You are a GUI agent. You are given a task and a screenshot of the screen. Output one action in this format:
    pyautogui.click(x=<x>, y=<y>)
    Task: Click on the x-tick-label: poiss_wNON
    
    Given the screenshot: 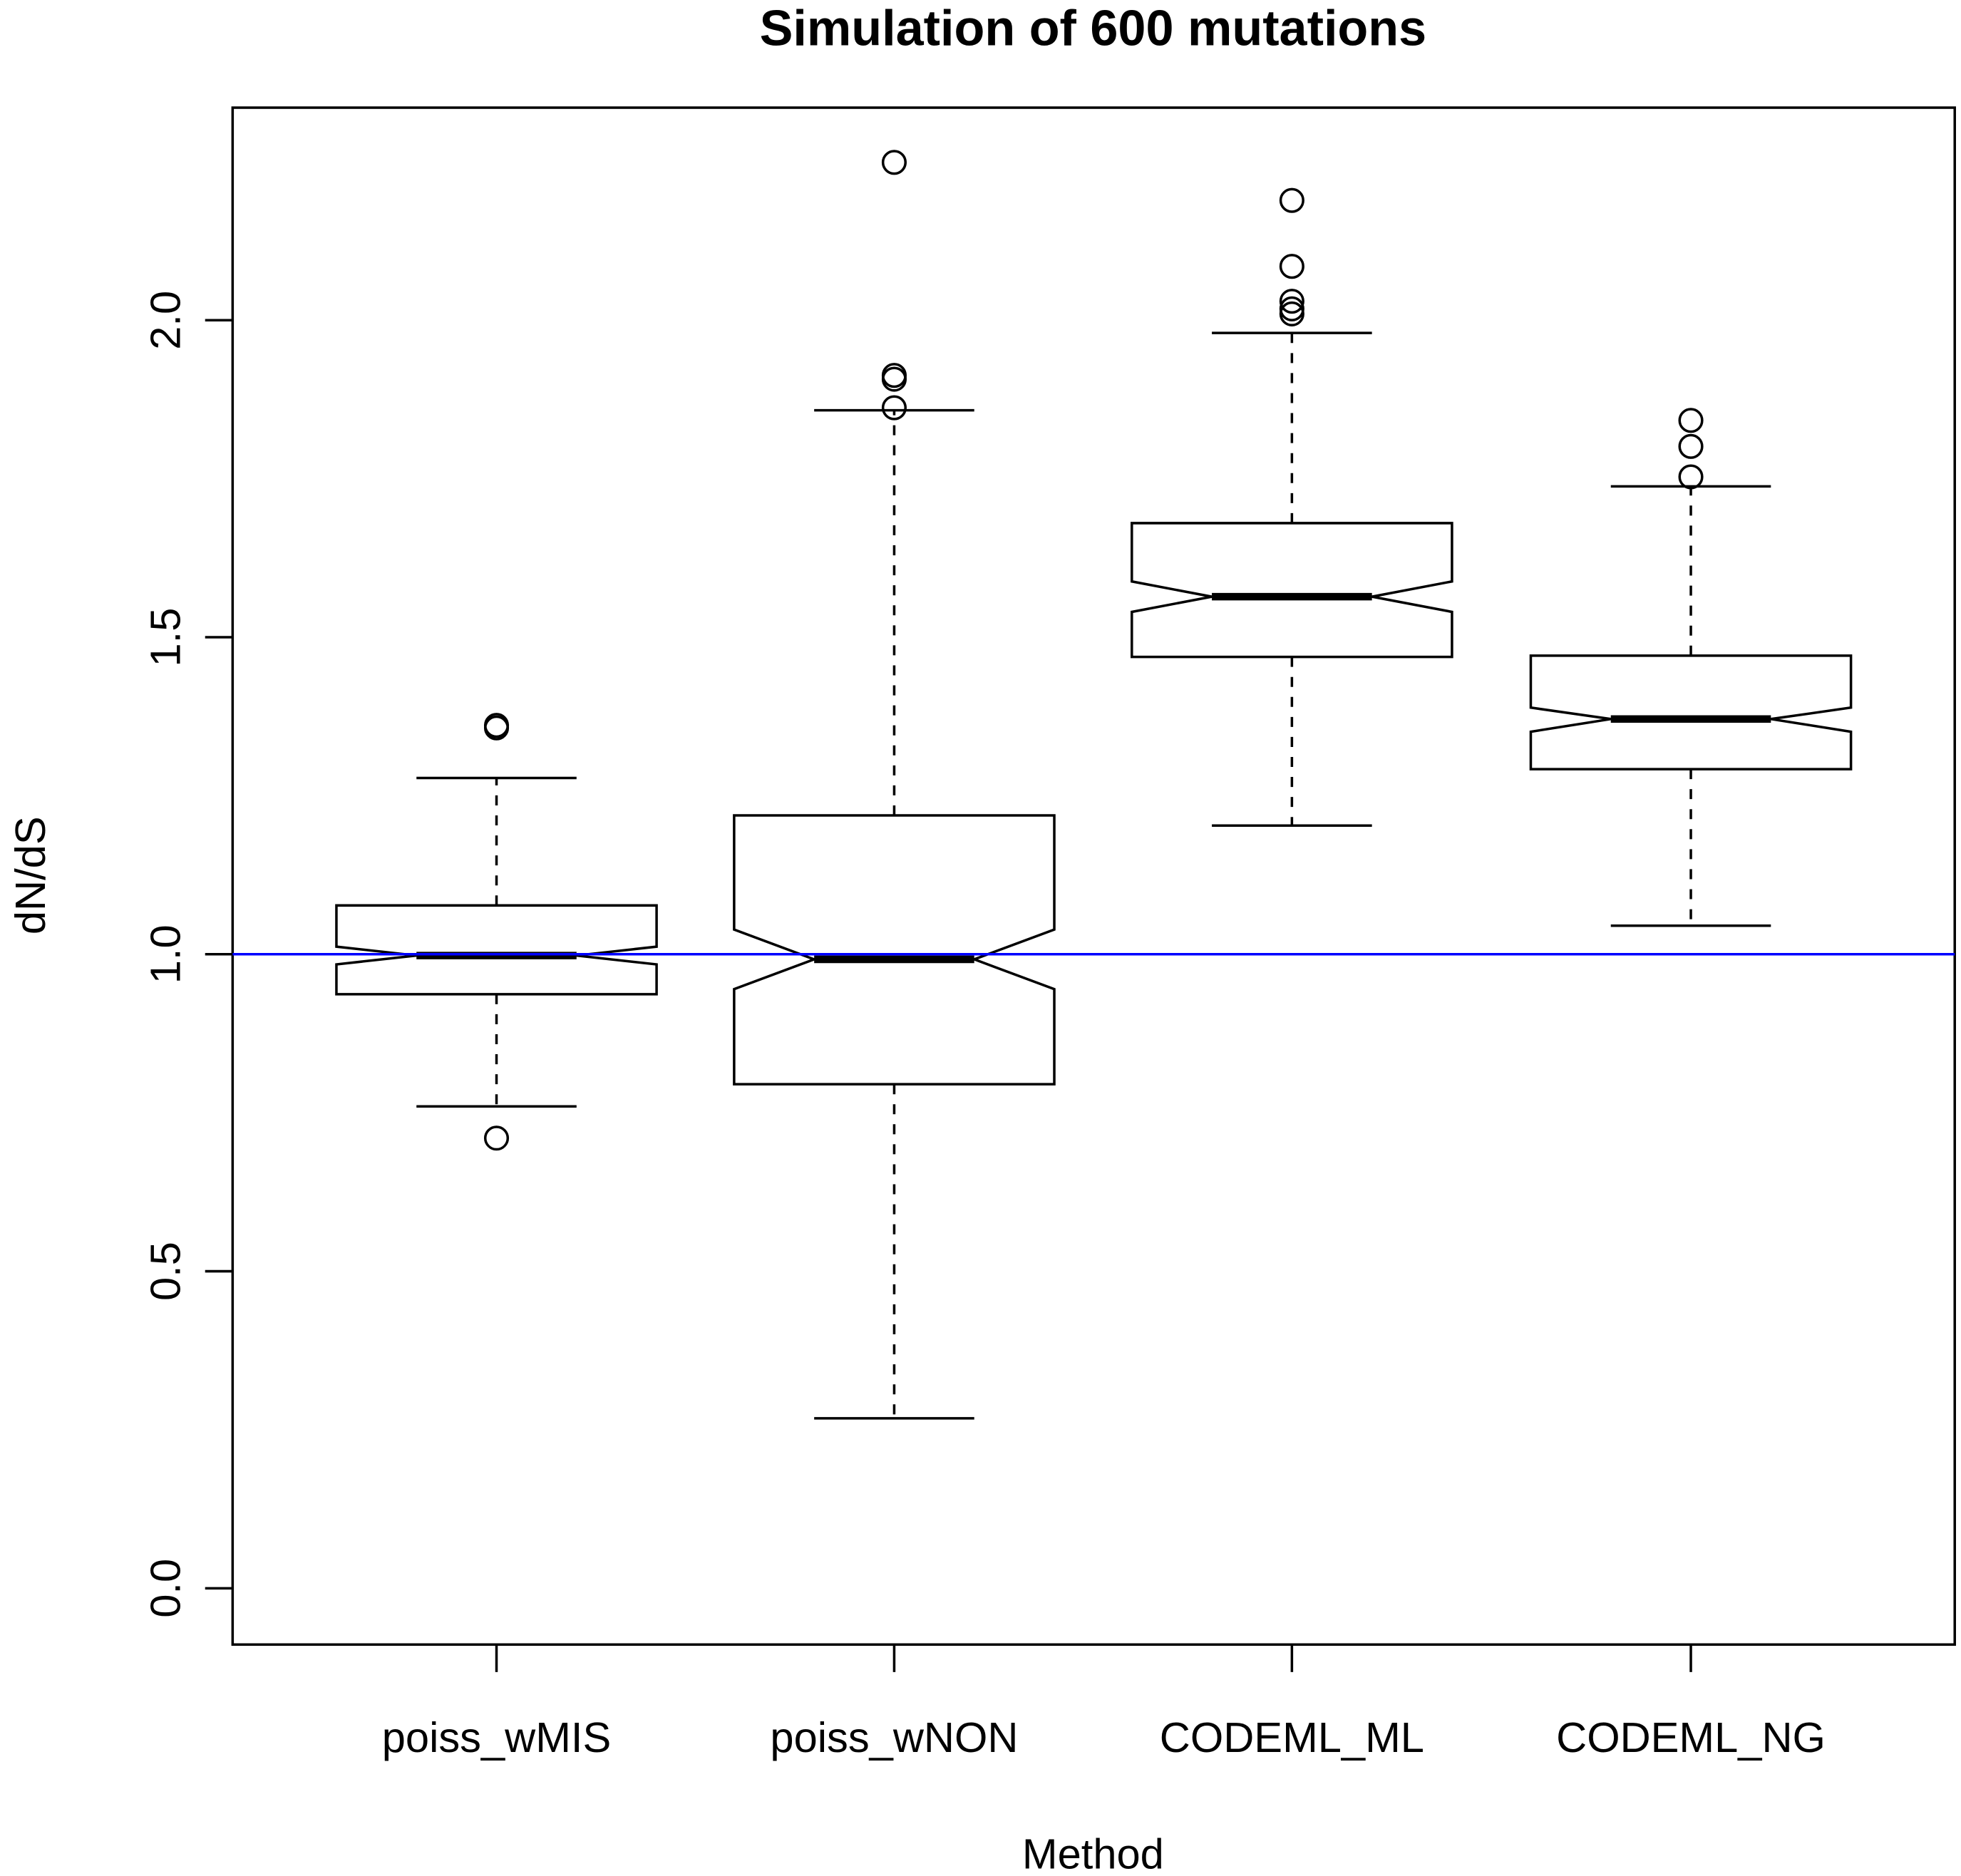 What is the action you would take?
    pyautogui.click(x=894, y=1737)
    